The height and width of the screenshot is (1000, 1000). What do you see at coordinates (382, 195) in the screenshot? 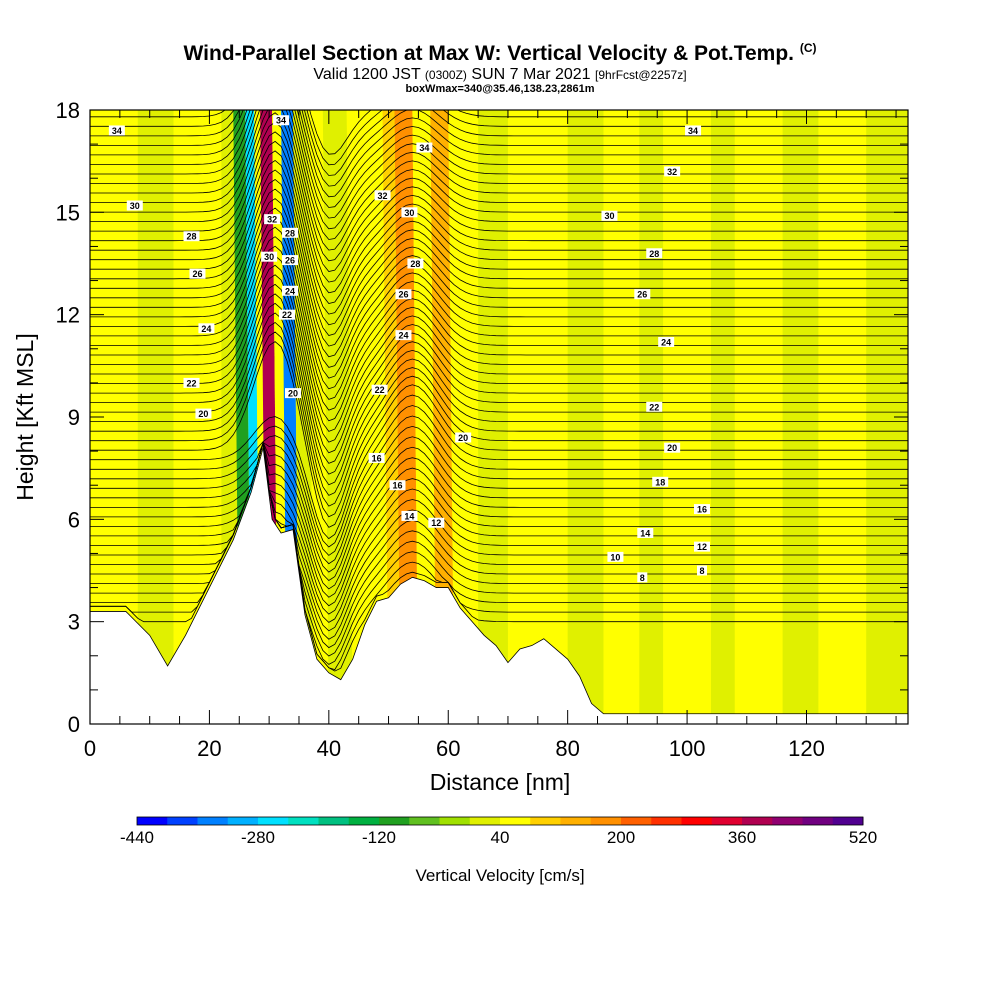
I see `theta-label: 32` at bounding box center [382, 195].